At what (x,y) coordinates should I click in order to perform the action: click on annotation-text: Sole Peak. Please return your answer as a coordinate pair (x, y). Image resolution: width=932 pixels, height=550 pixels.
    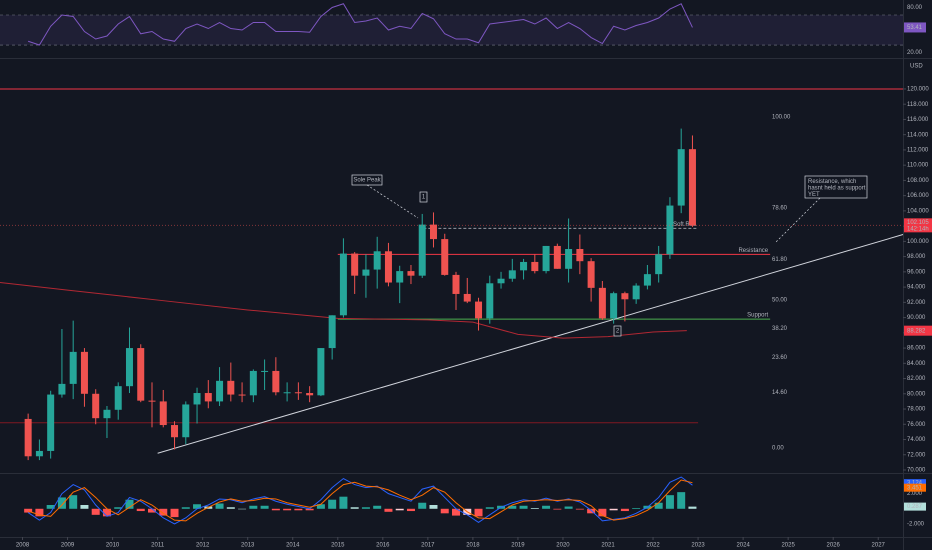
    Looking at the image, I should click on (367, 181).